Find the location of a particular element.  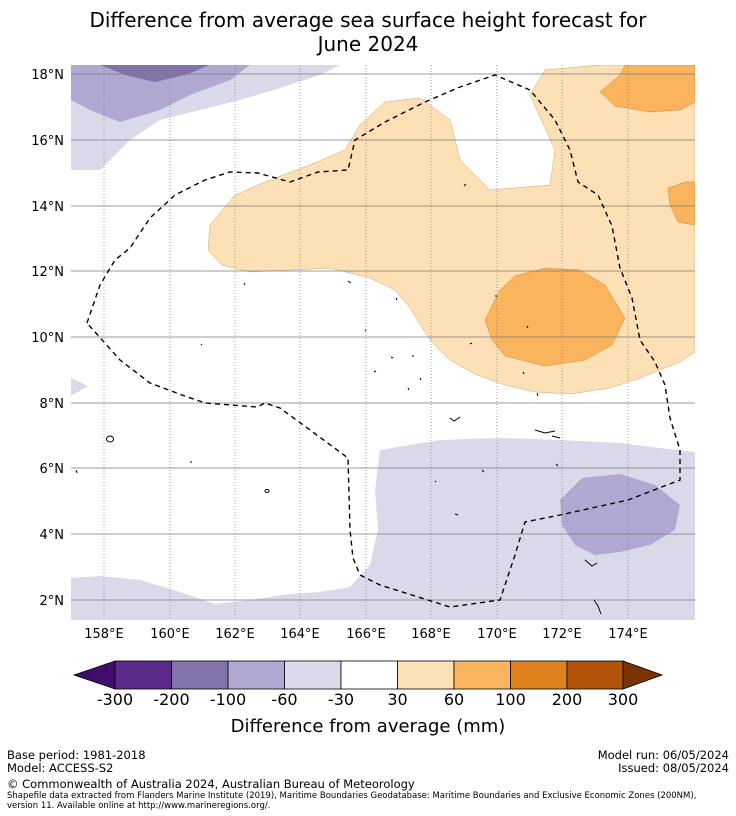

lon-label-158e: 158°E is located at coordinates (104, 634).